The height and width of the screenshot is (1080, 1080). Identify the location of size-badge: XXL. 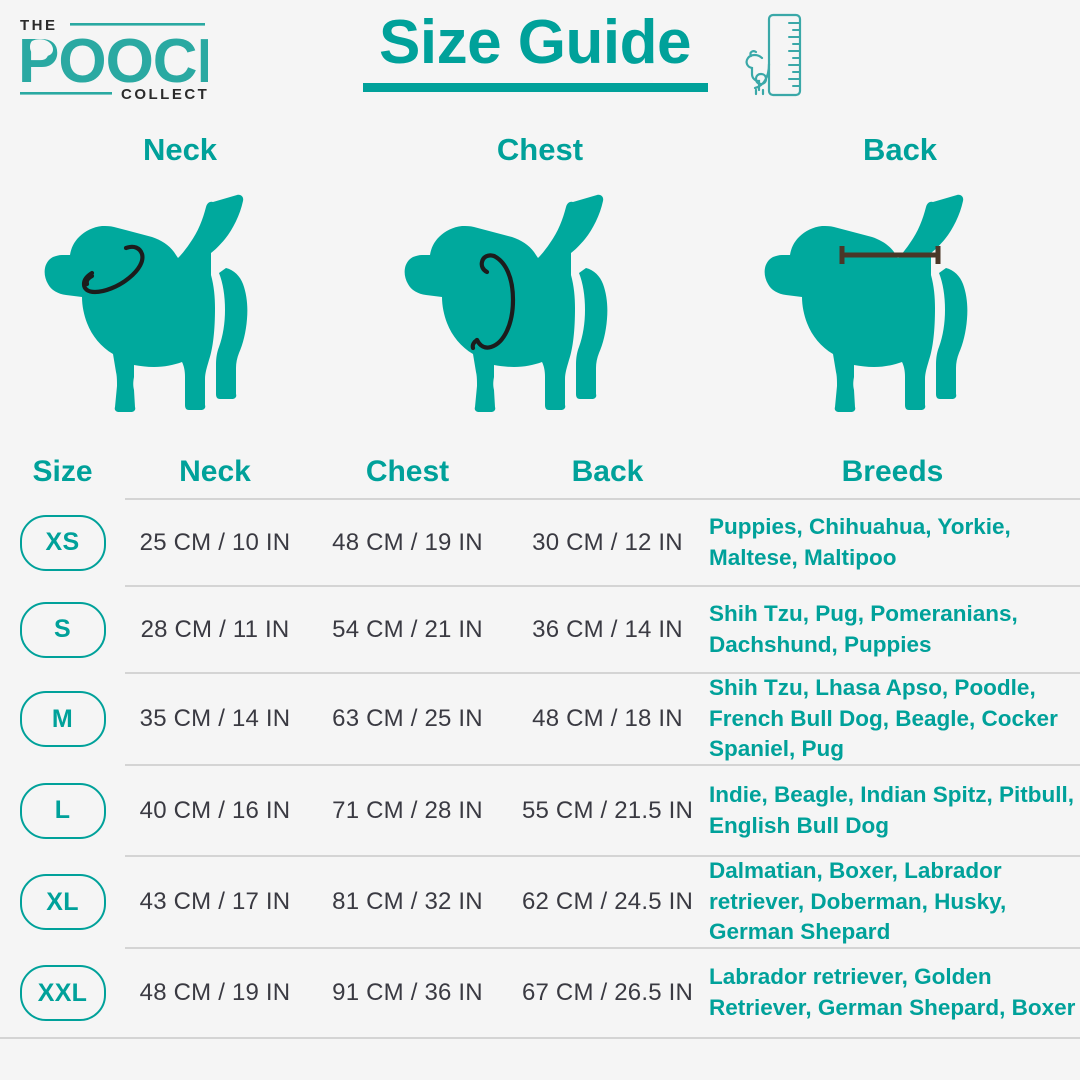
(62, 993).